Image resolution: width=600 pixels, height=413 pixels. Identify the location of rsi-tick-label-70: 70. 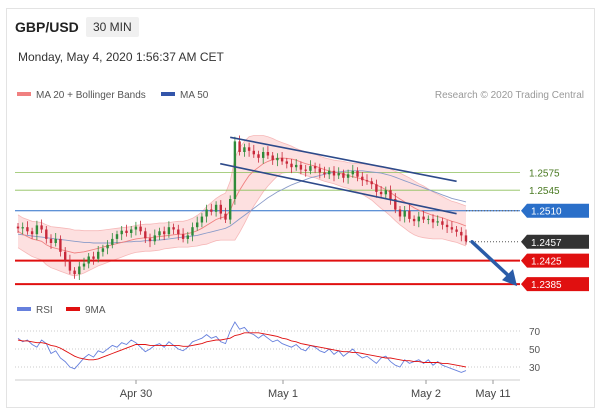
(535, 332).